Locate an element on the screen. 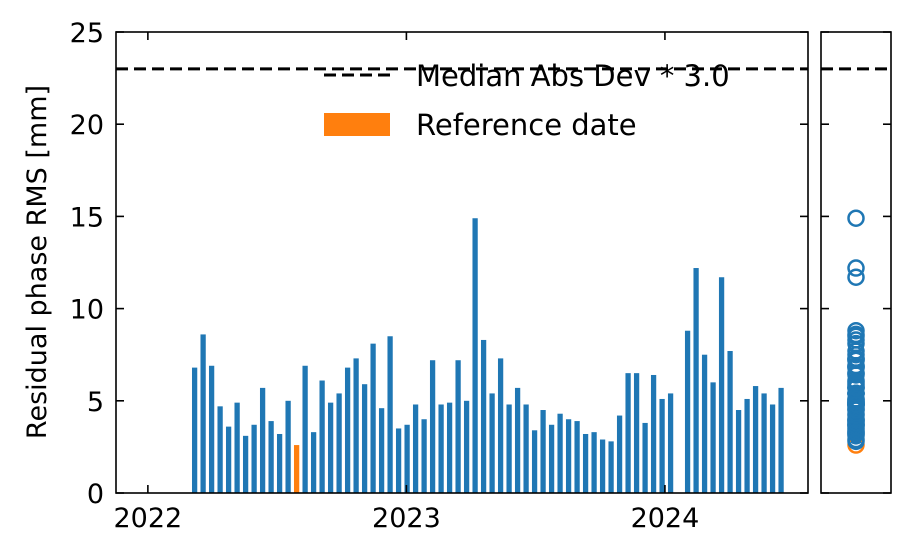  y-tick-label: 0 is located at coordinates (95, 494).